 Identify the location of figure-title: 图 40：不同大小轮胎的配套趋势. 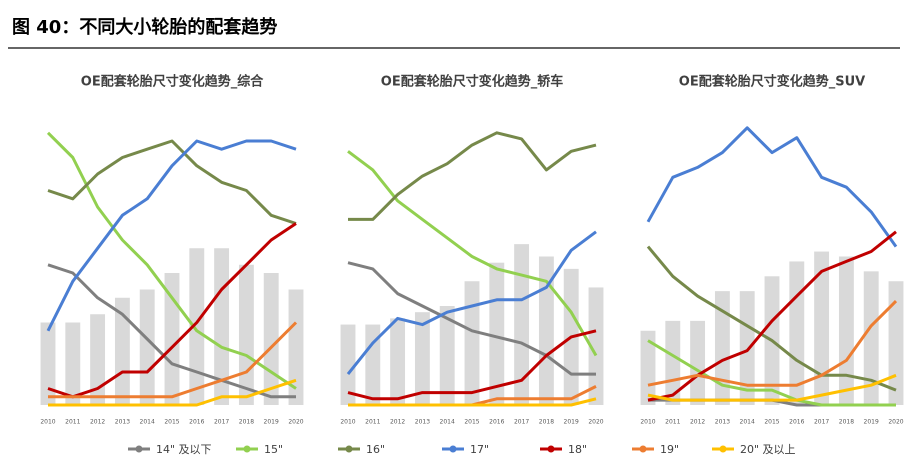
(144, 27).